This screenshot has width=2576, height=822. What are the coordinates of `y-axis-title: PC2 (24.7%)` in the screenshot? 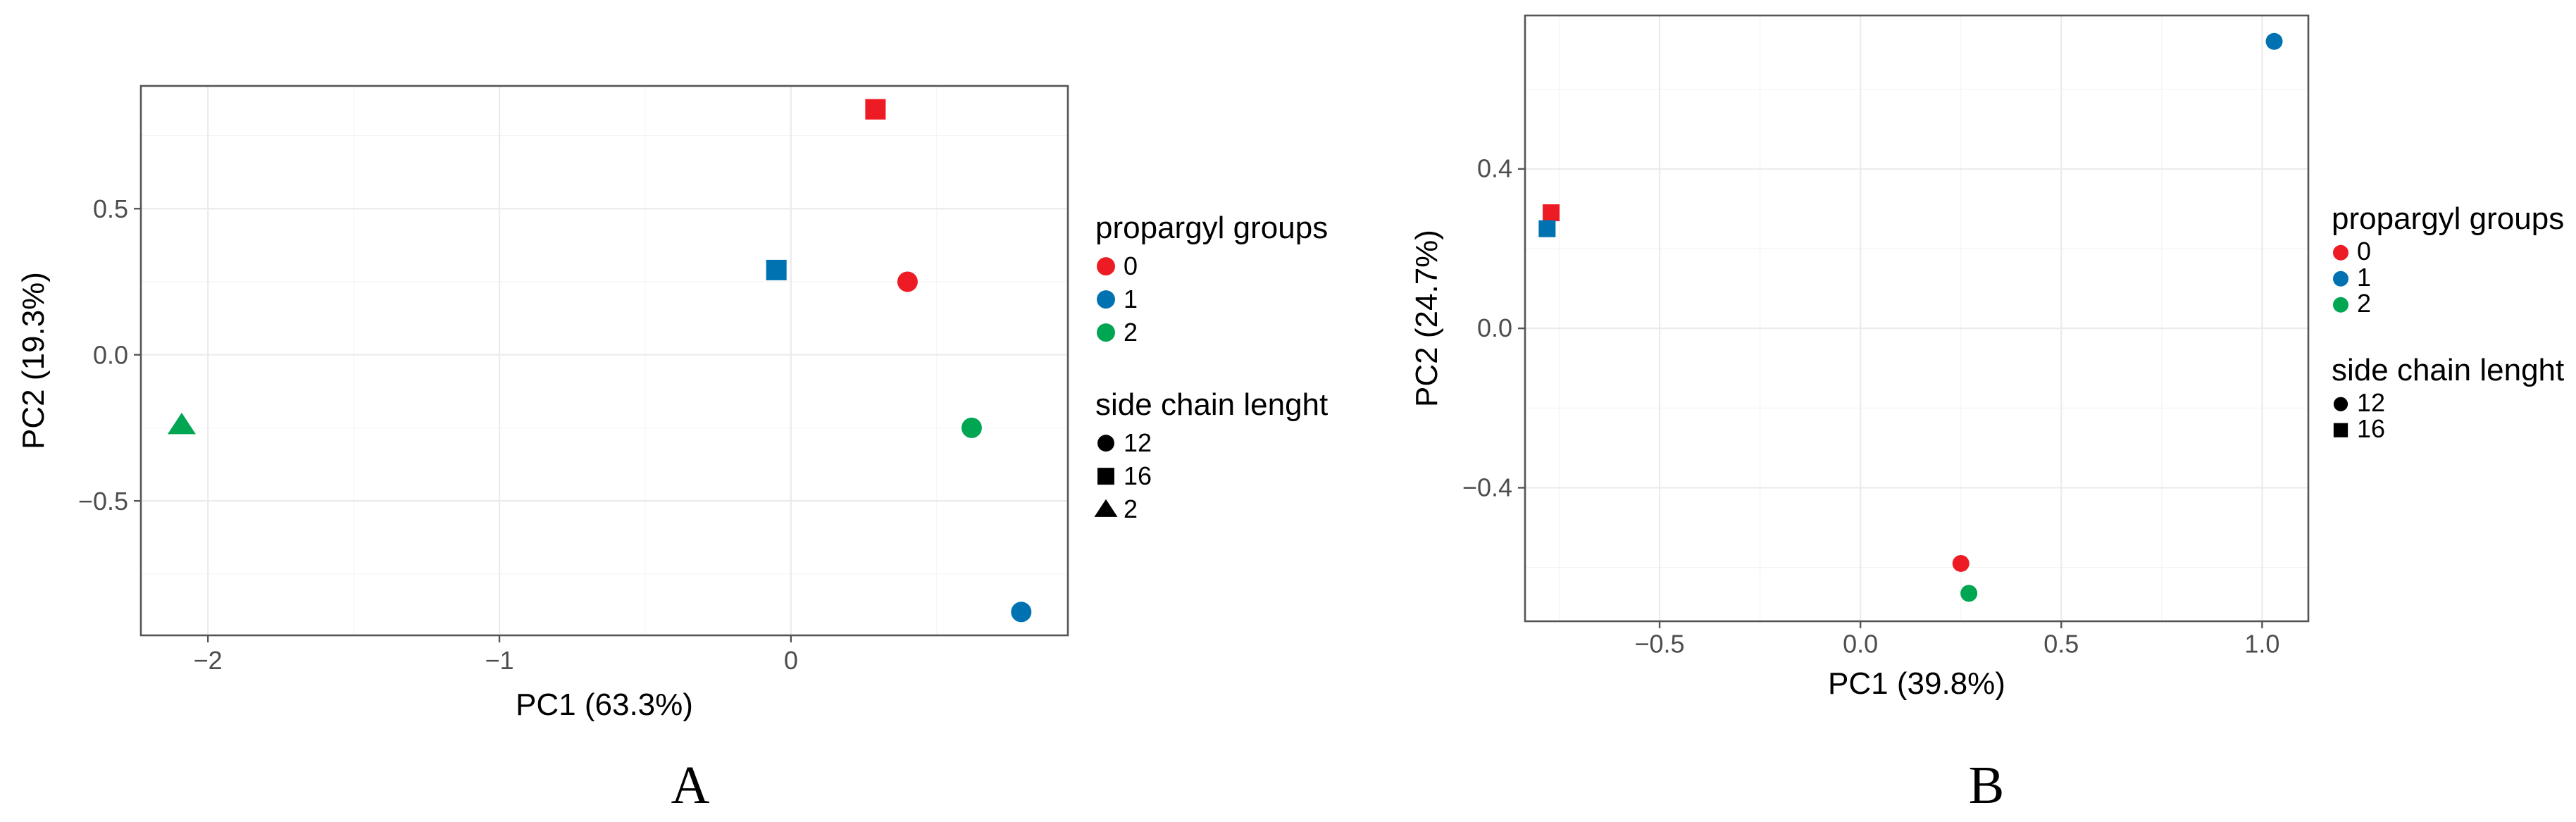 It's located at (1427, 318).